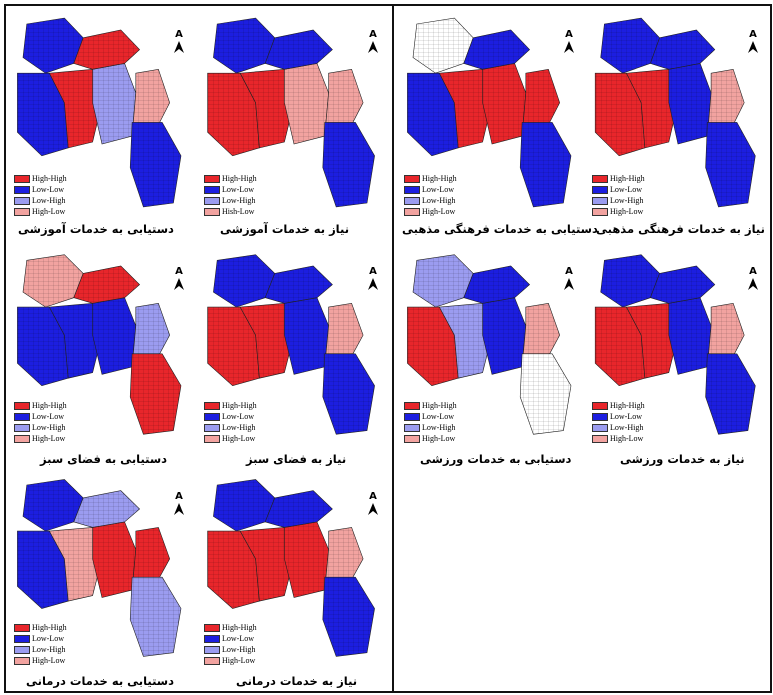 The width and height of the screenshot is (773, 695). What do you see at coordinates (297, 681) in the screenshot?
I see `map-caption: نیاز به خدمات درمانی` at bounding box center [297, 681].